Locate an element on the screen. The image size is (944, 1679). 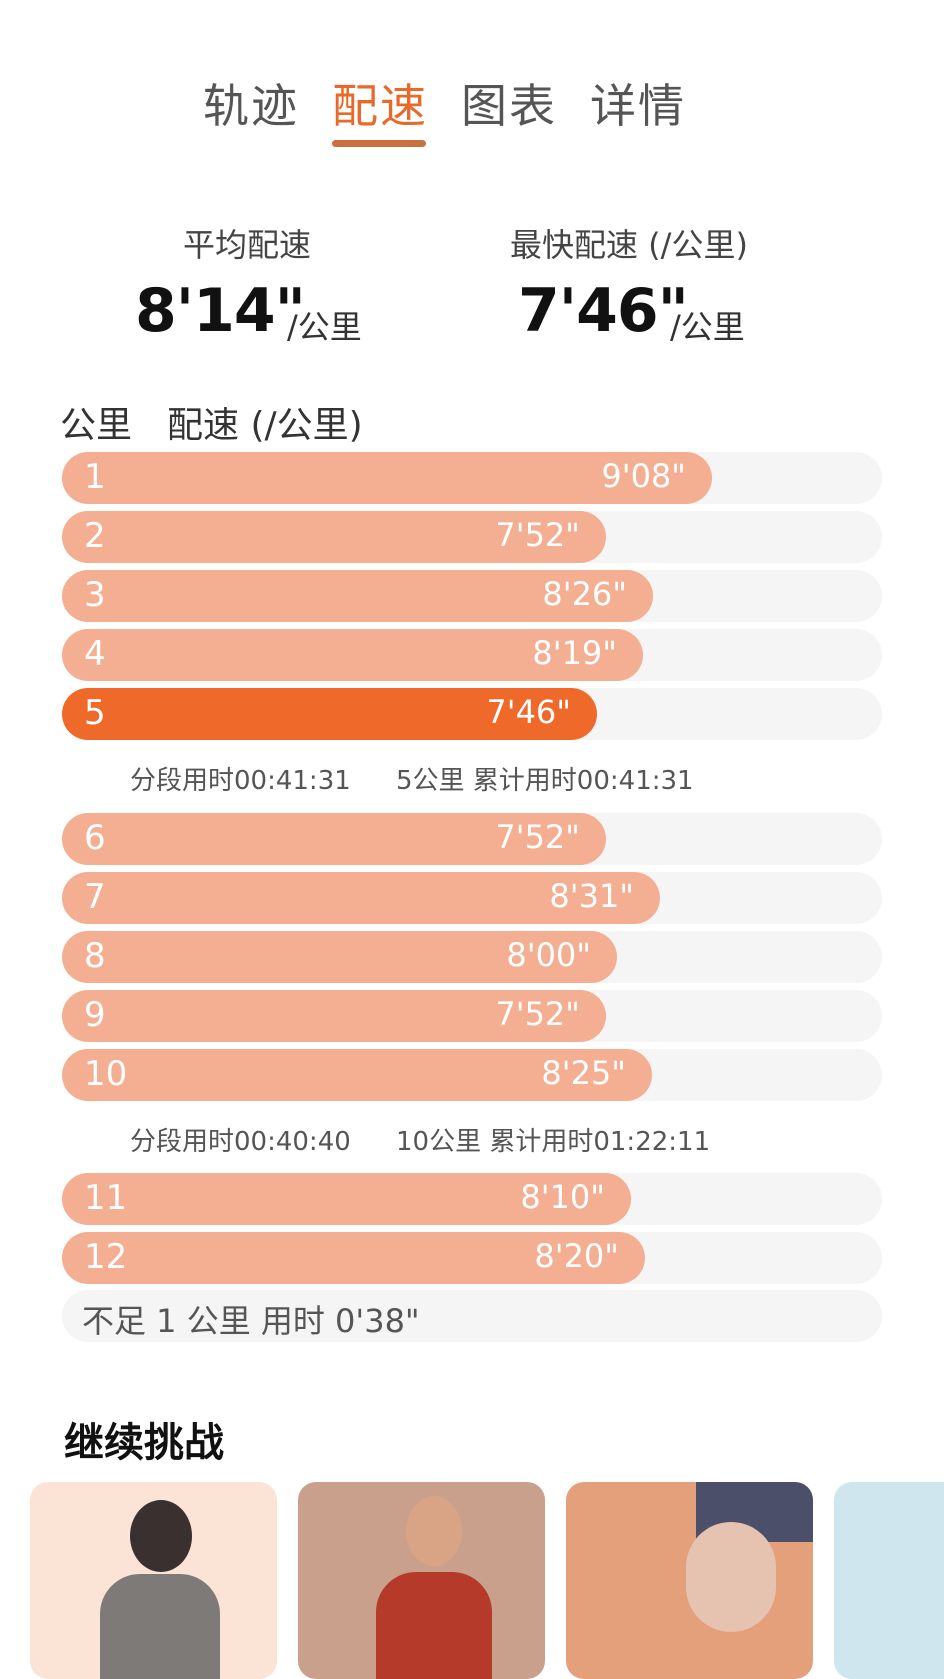
continue-challenge-title: 继续挑战 is located at coordinates (144, 1443).